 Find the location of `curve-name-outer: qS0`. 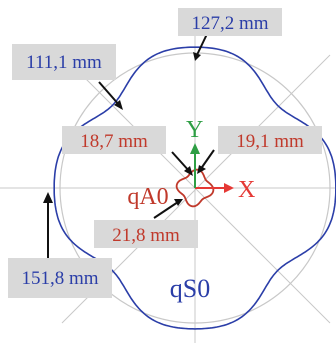

curve-name-outer: qS0 is located at coordinates (190, 288).